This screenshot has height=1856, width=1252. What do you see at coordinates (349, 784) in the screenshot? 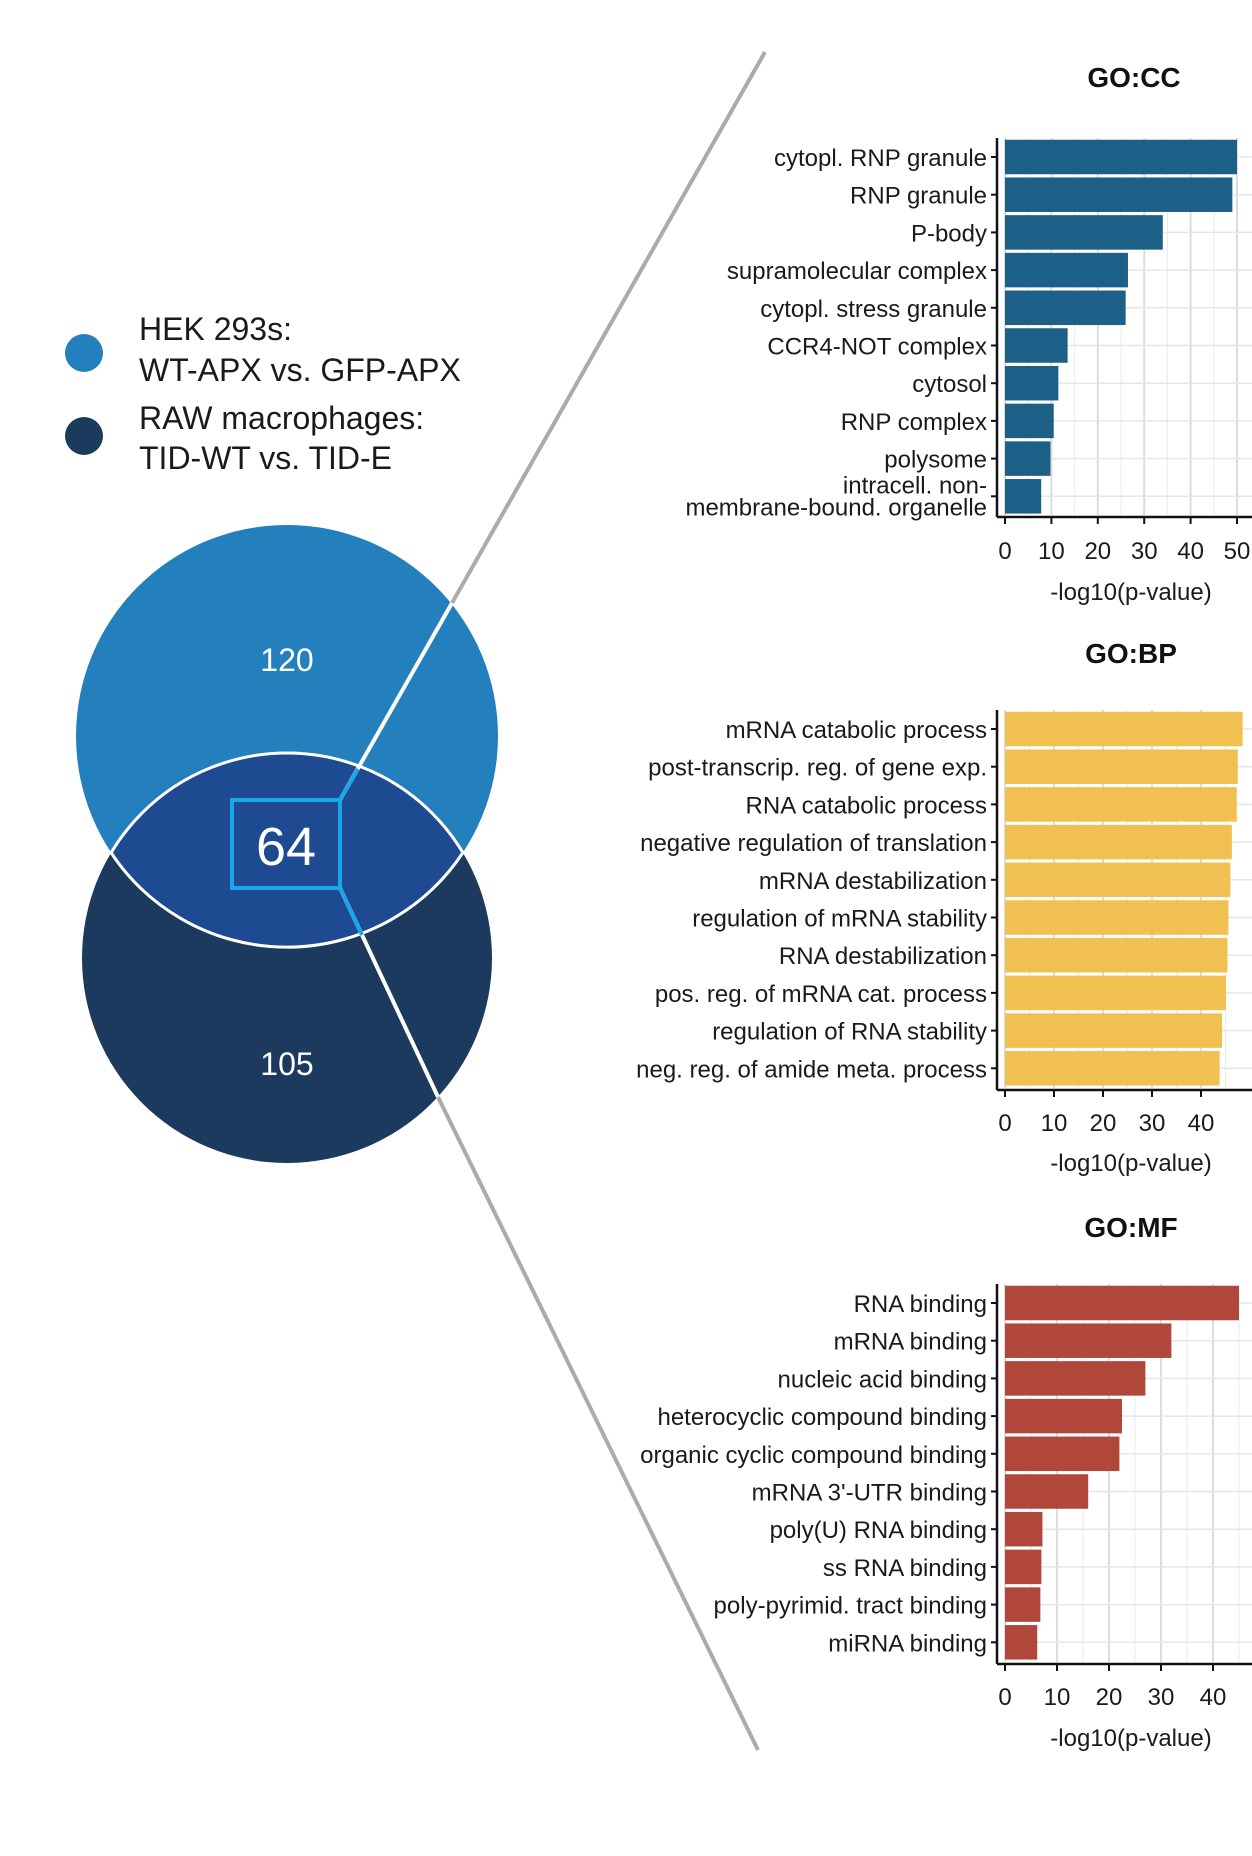
I see `highlight-connector-top` at bounding box center [349, 784].